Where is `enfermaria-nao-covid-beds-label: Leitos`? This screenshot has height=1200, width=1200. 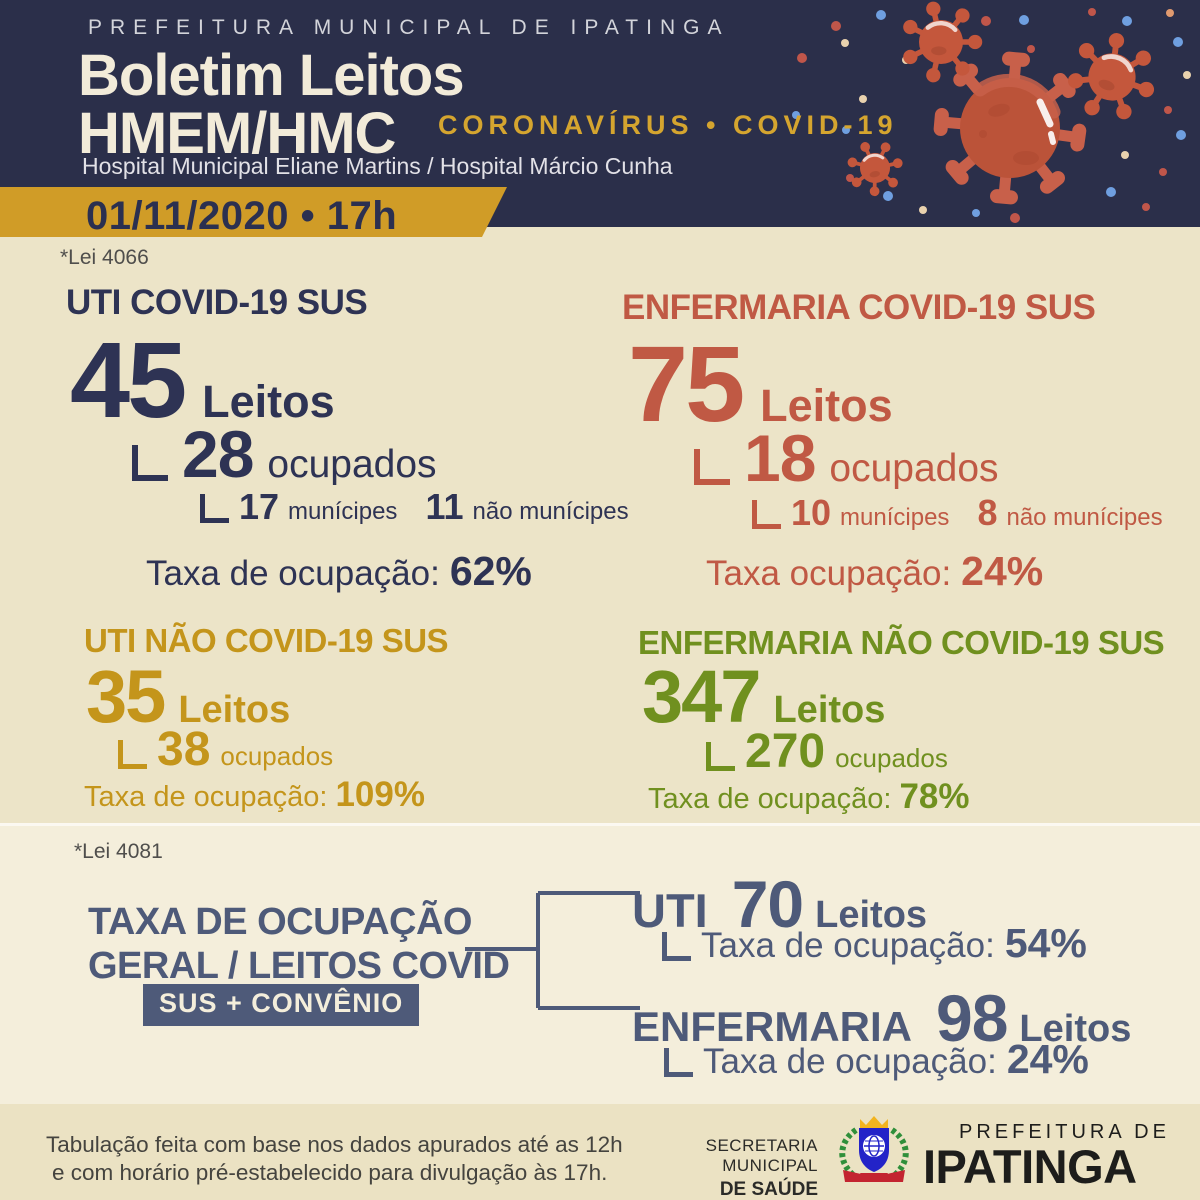
enfermaria-nao-covid-beds-label: Leitos is located at coordinates (829, 710).